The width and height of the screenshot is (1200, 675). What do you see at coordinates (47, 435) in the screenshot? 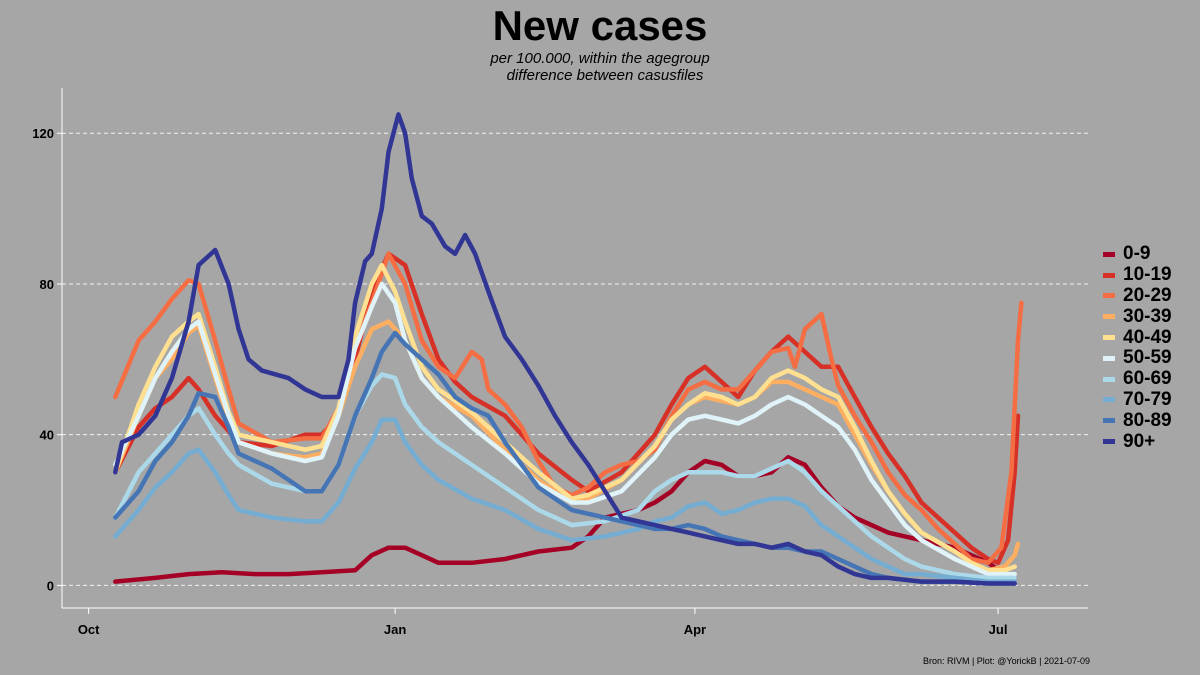
I see `y-tick-label: 40` at bounding box center [47, 435].